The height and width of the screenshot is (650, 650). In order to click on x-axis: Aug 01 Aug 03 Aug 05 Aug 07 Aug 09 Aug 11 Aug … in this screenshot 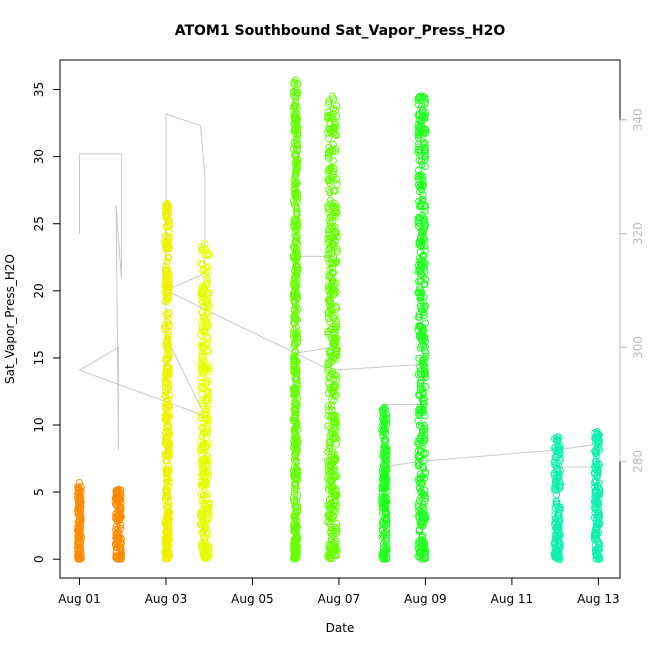, I will do `click(339, 591)`.